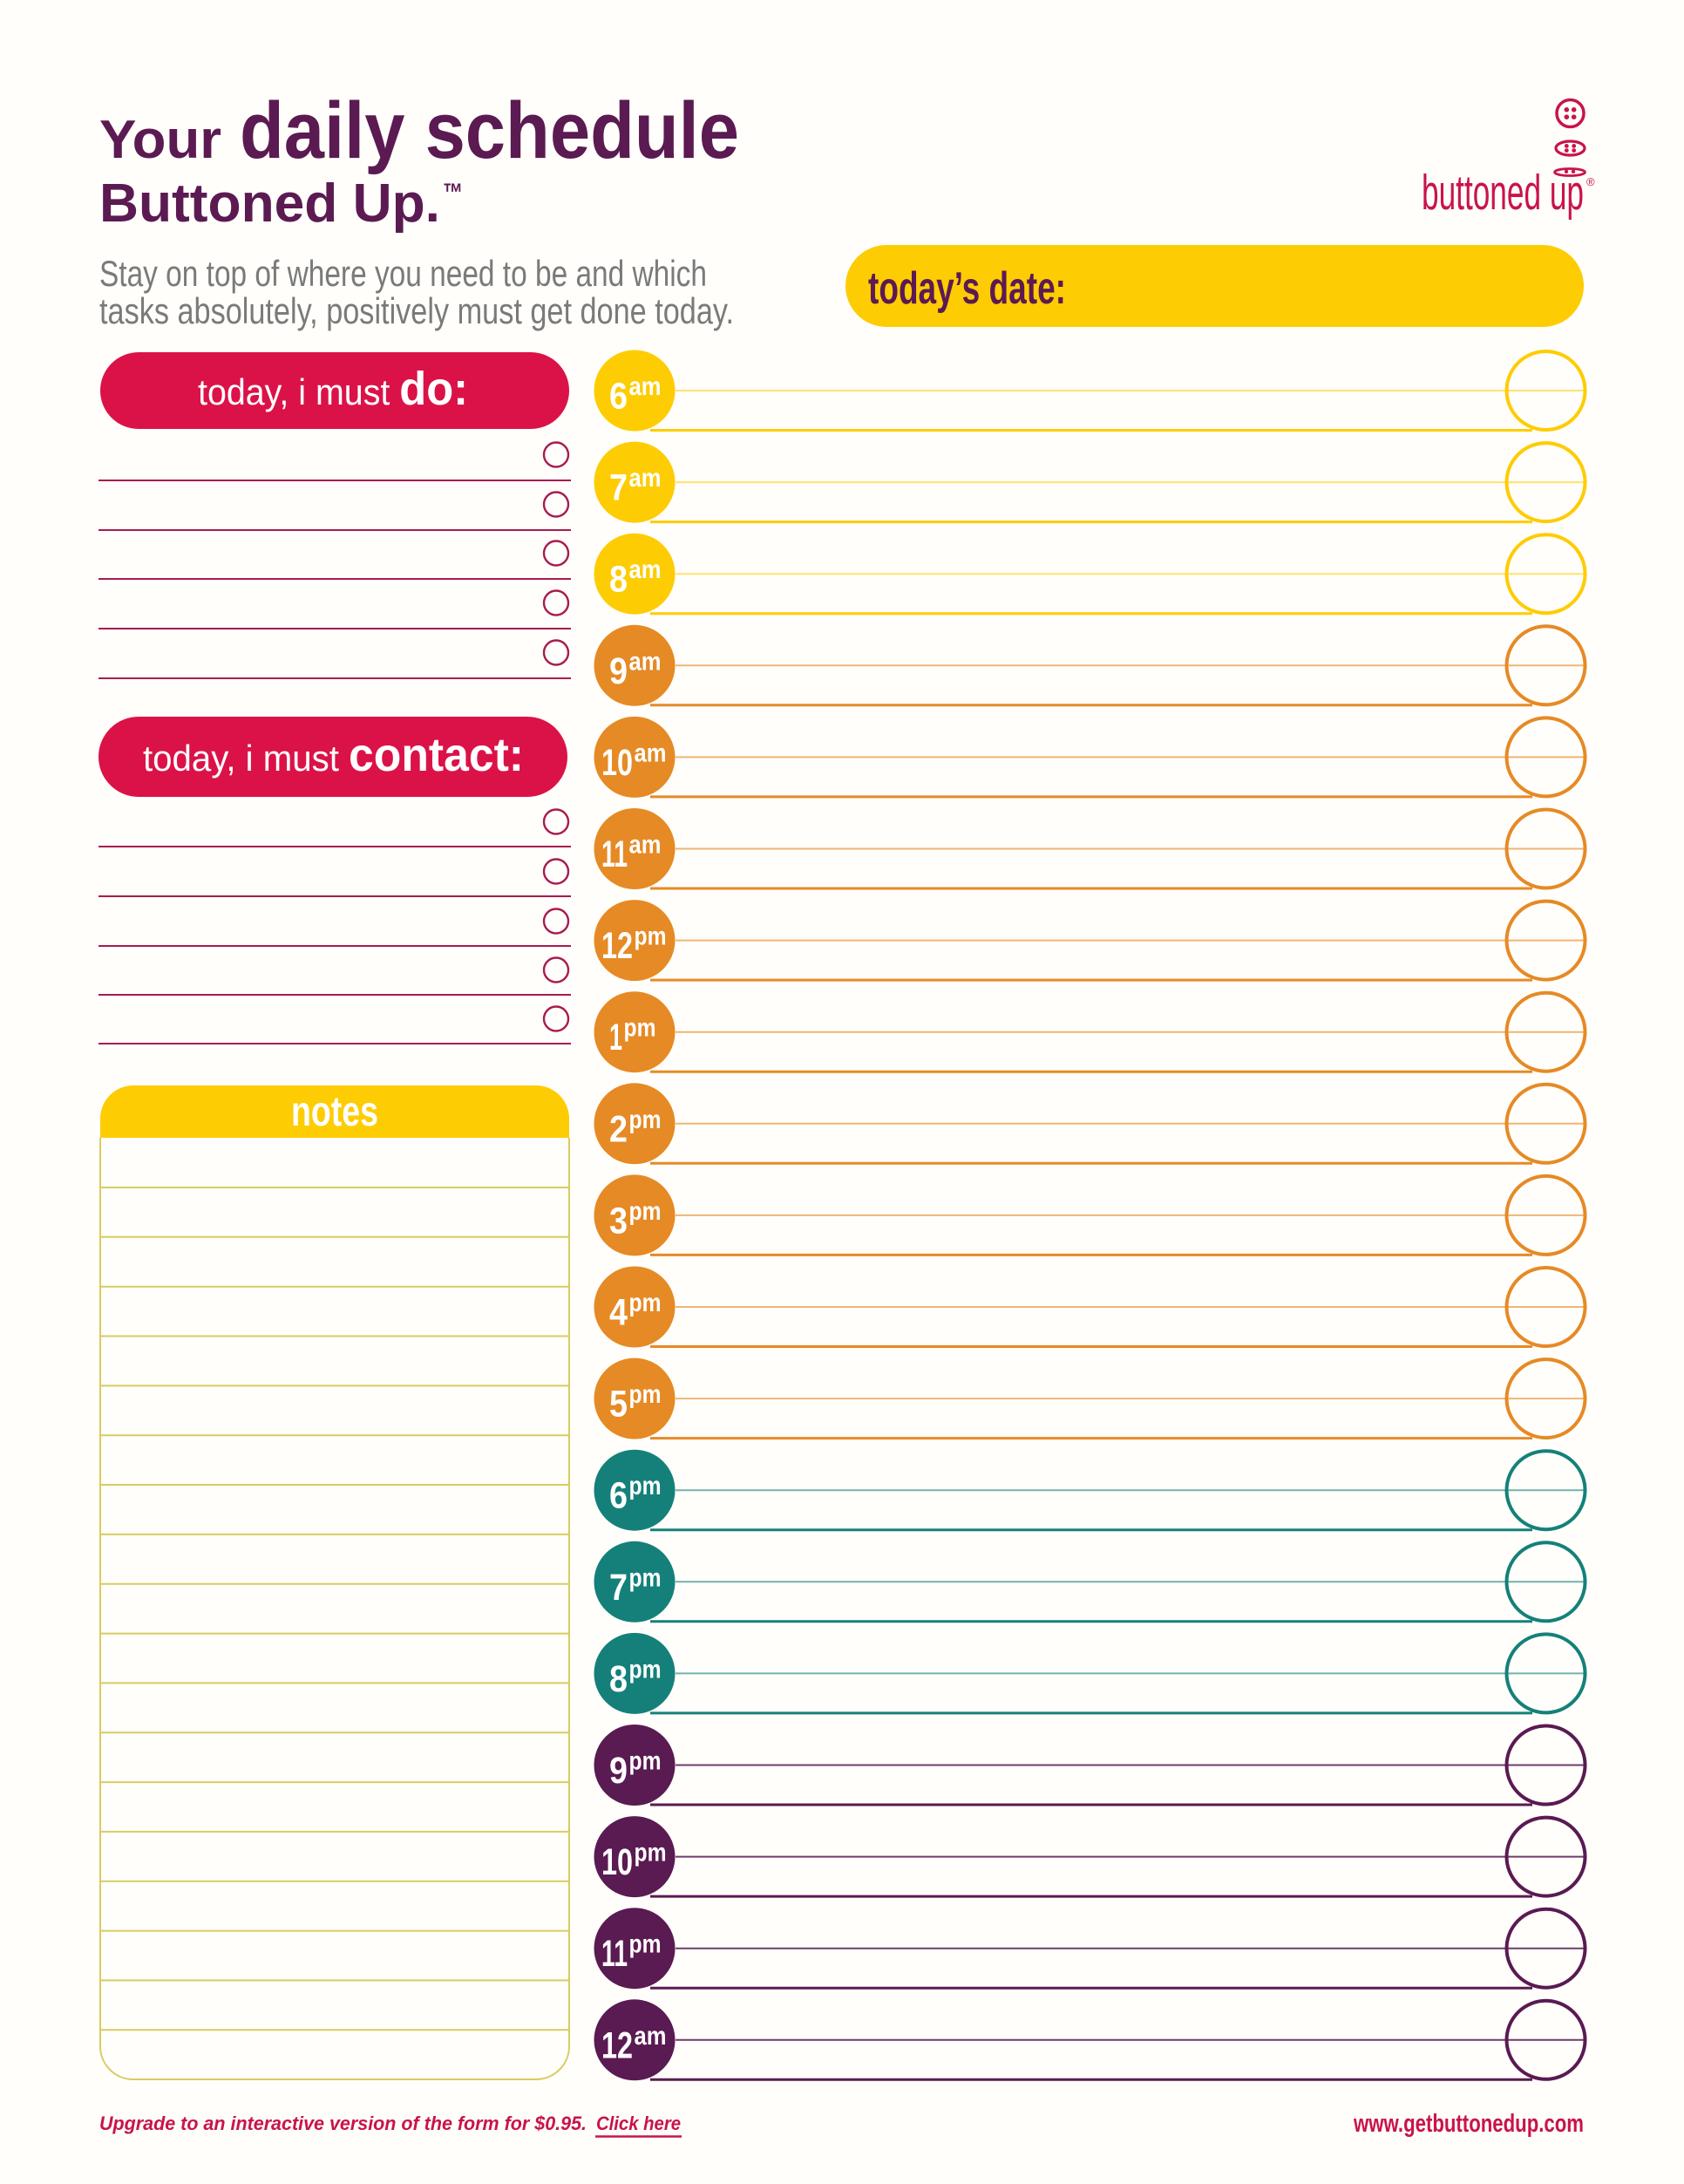 The image size is (1684, 2184). What do you see at coordinates (619, 1313) in the screenshot?
I see `svg-text: 4` at bounding box center [619, 1313].